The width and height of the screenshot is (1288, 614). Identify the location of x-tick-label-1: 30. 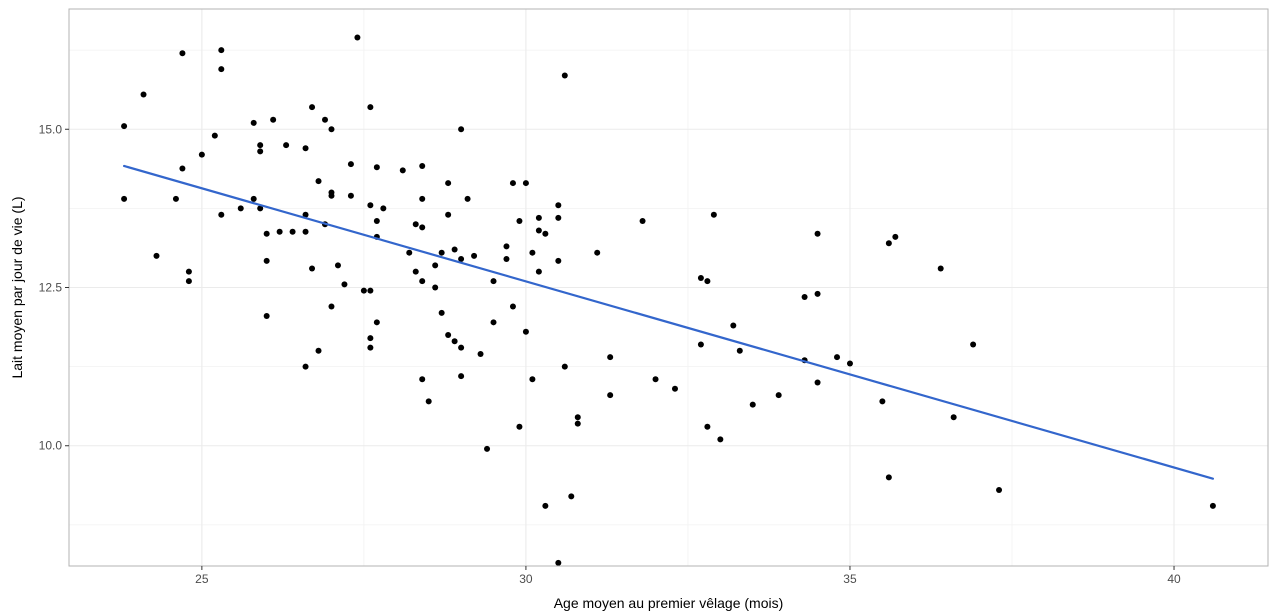
(526, 579).